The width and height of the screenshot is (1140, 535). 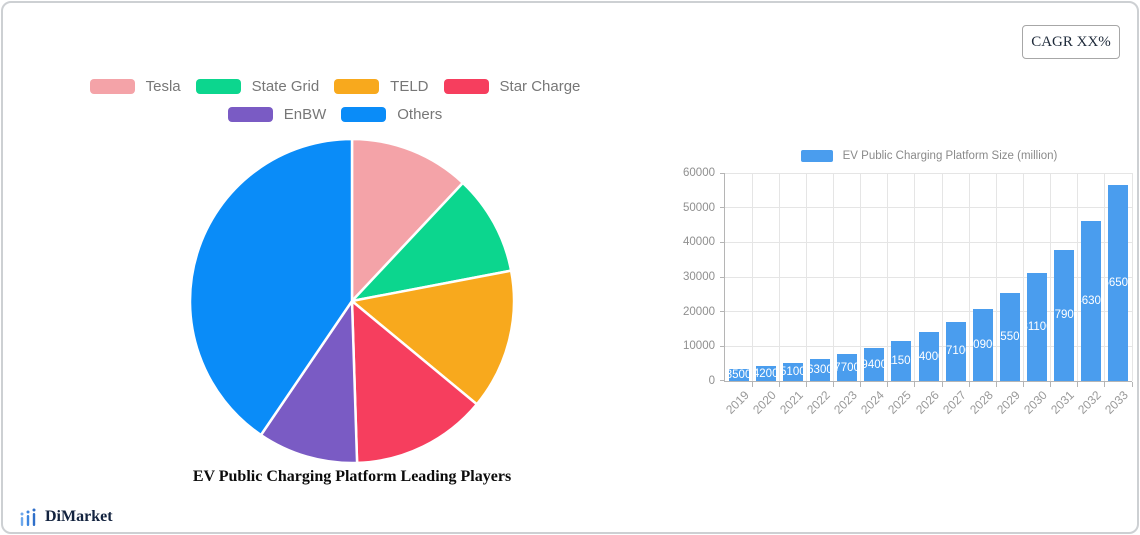 I want to click on y-axis-label: 50000, so click(x=699, y=207).